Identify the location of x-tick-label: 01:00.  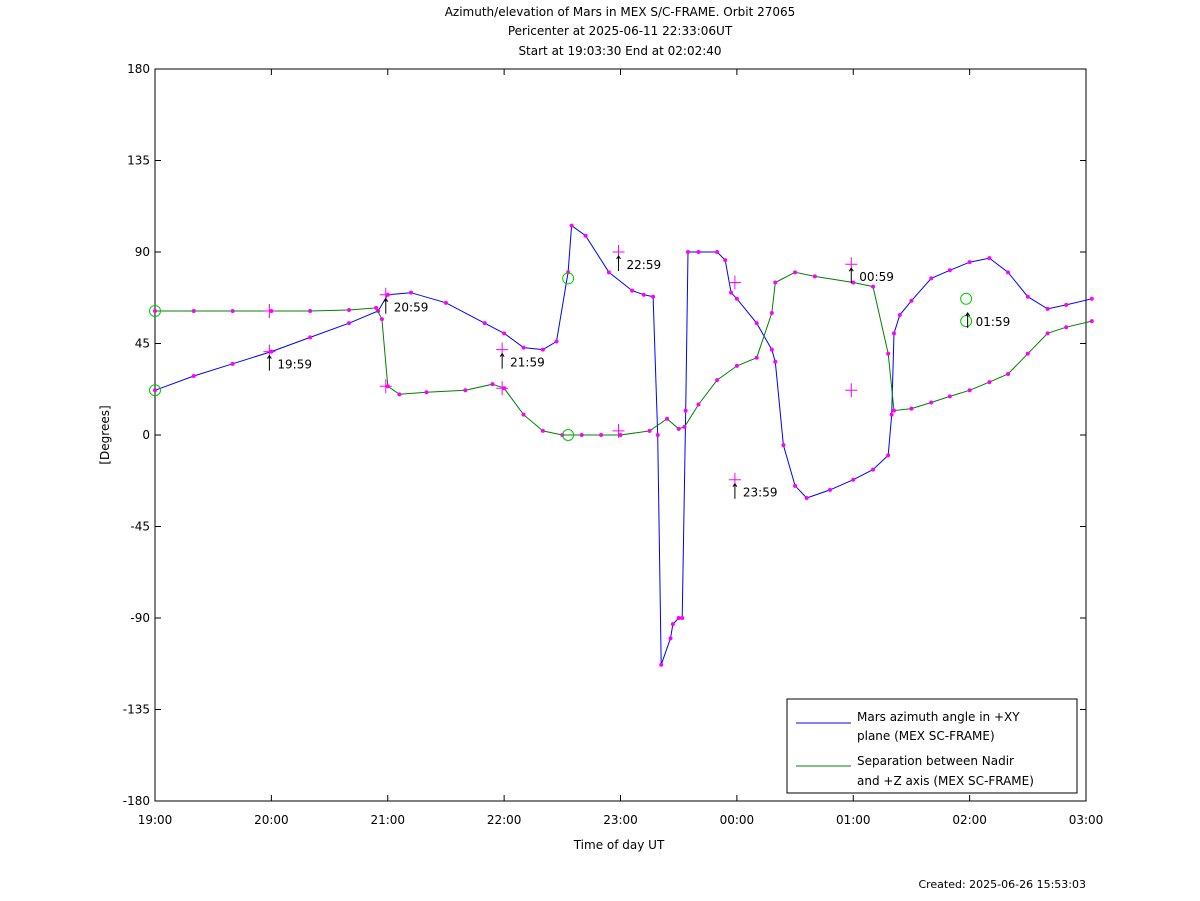
(853, 820).